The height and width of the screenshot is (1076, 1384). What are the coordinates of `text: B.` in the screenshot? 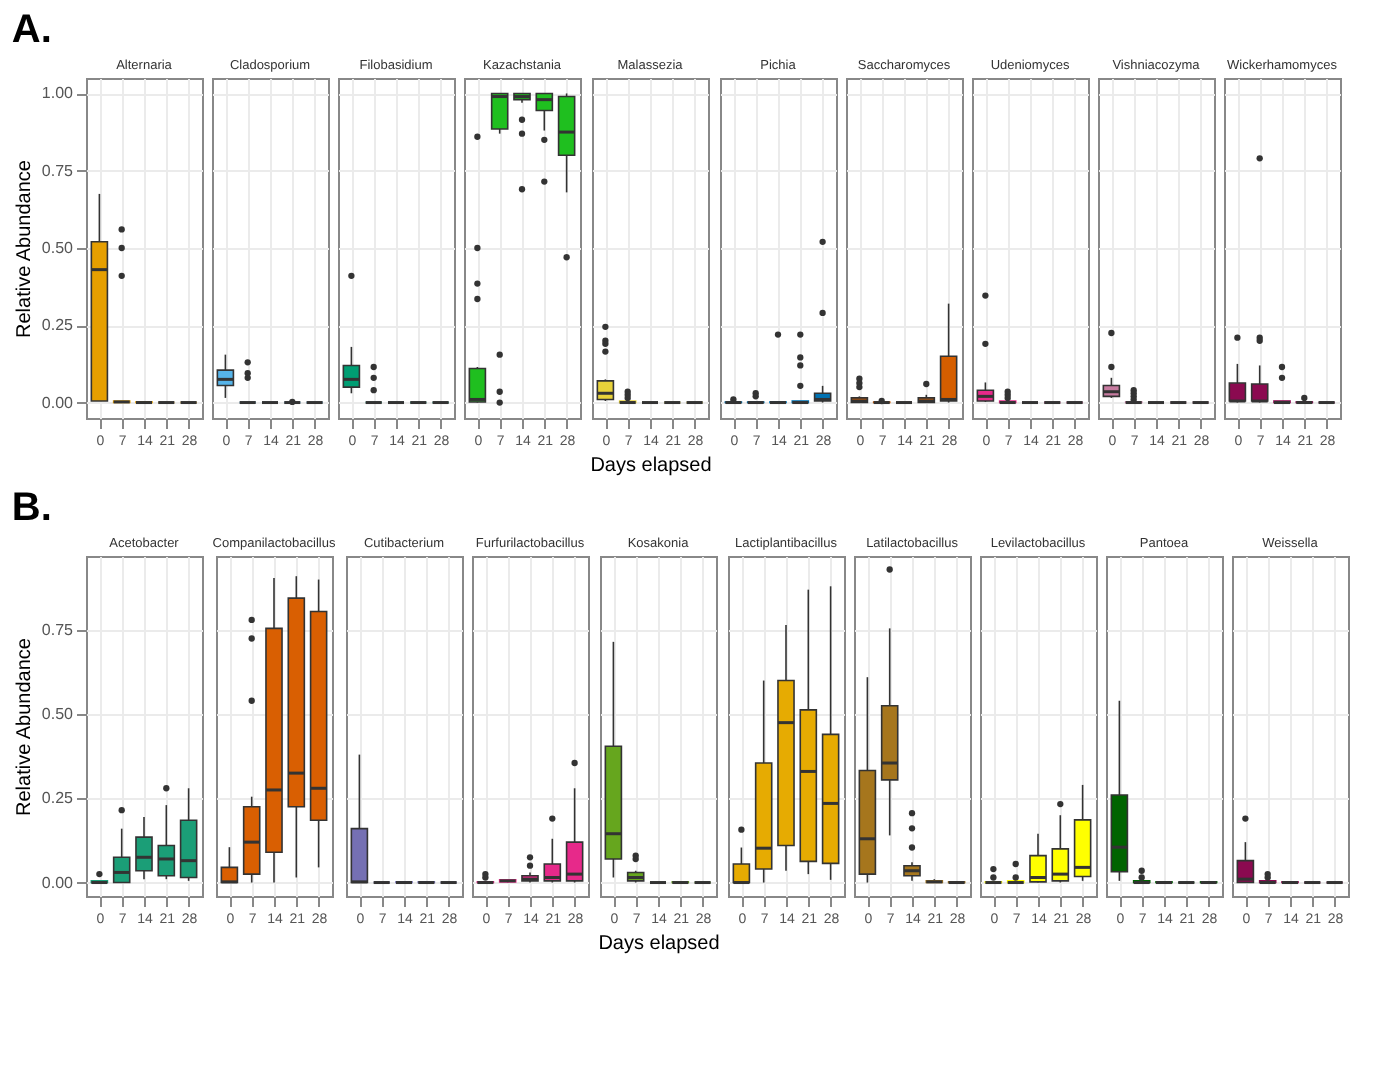 It's located at (31, 508).